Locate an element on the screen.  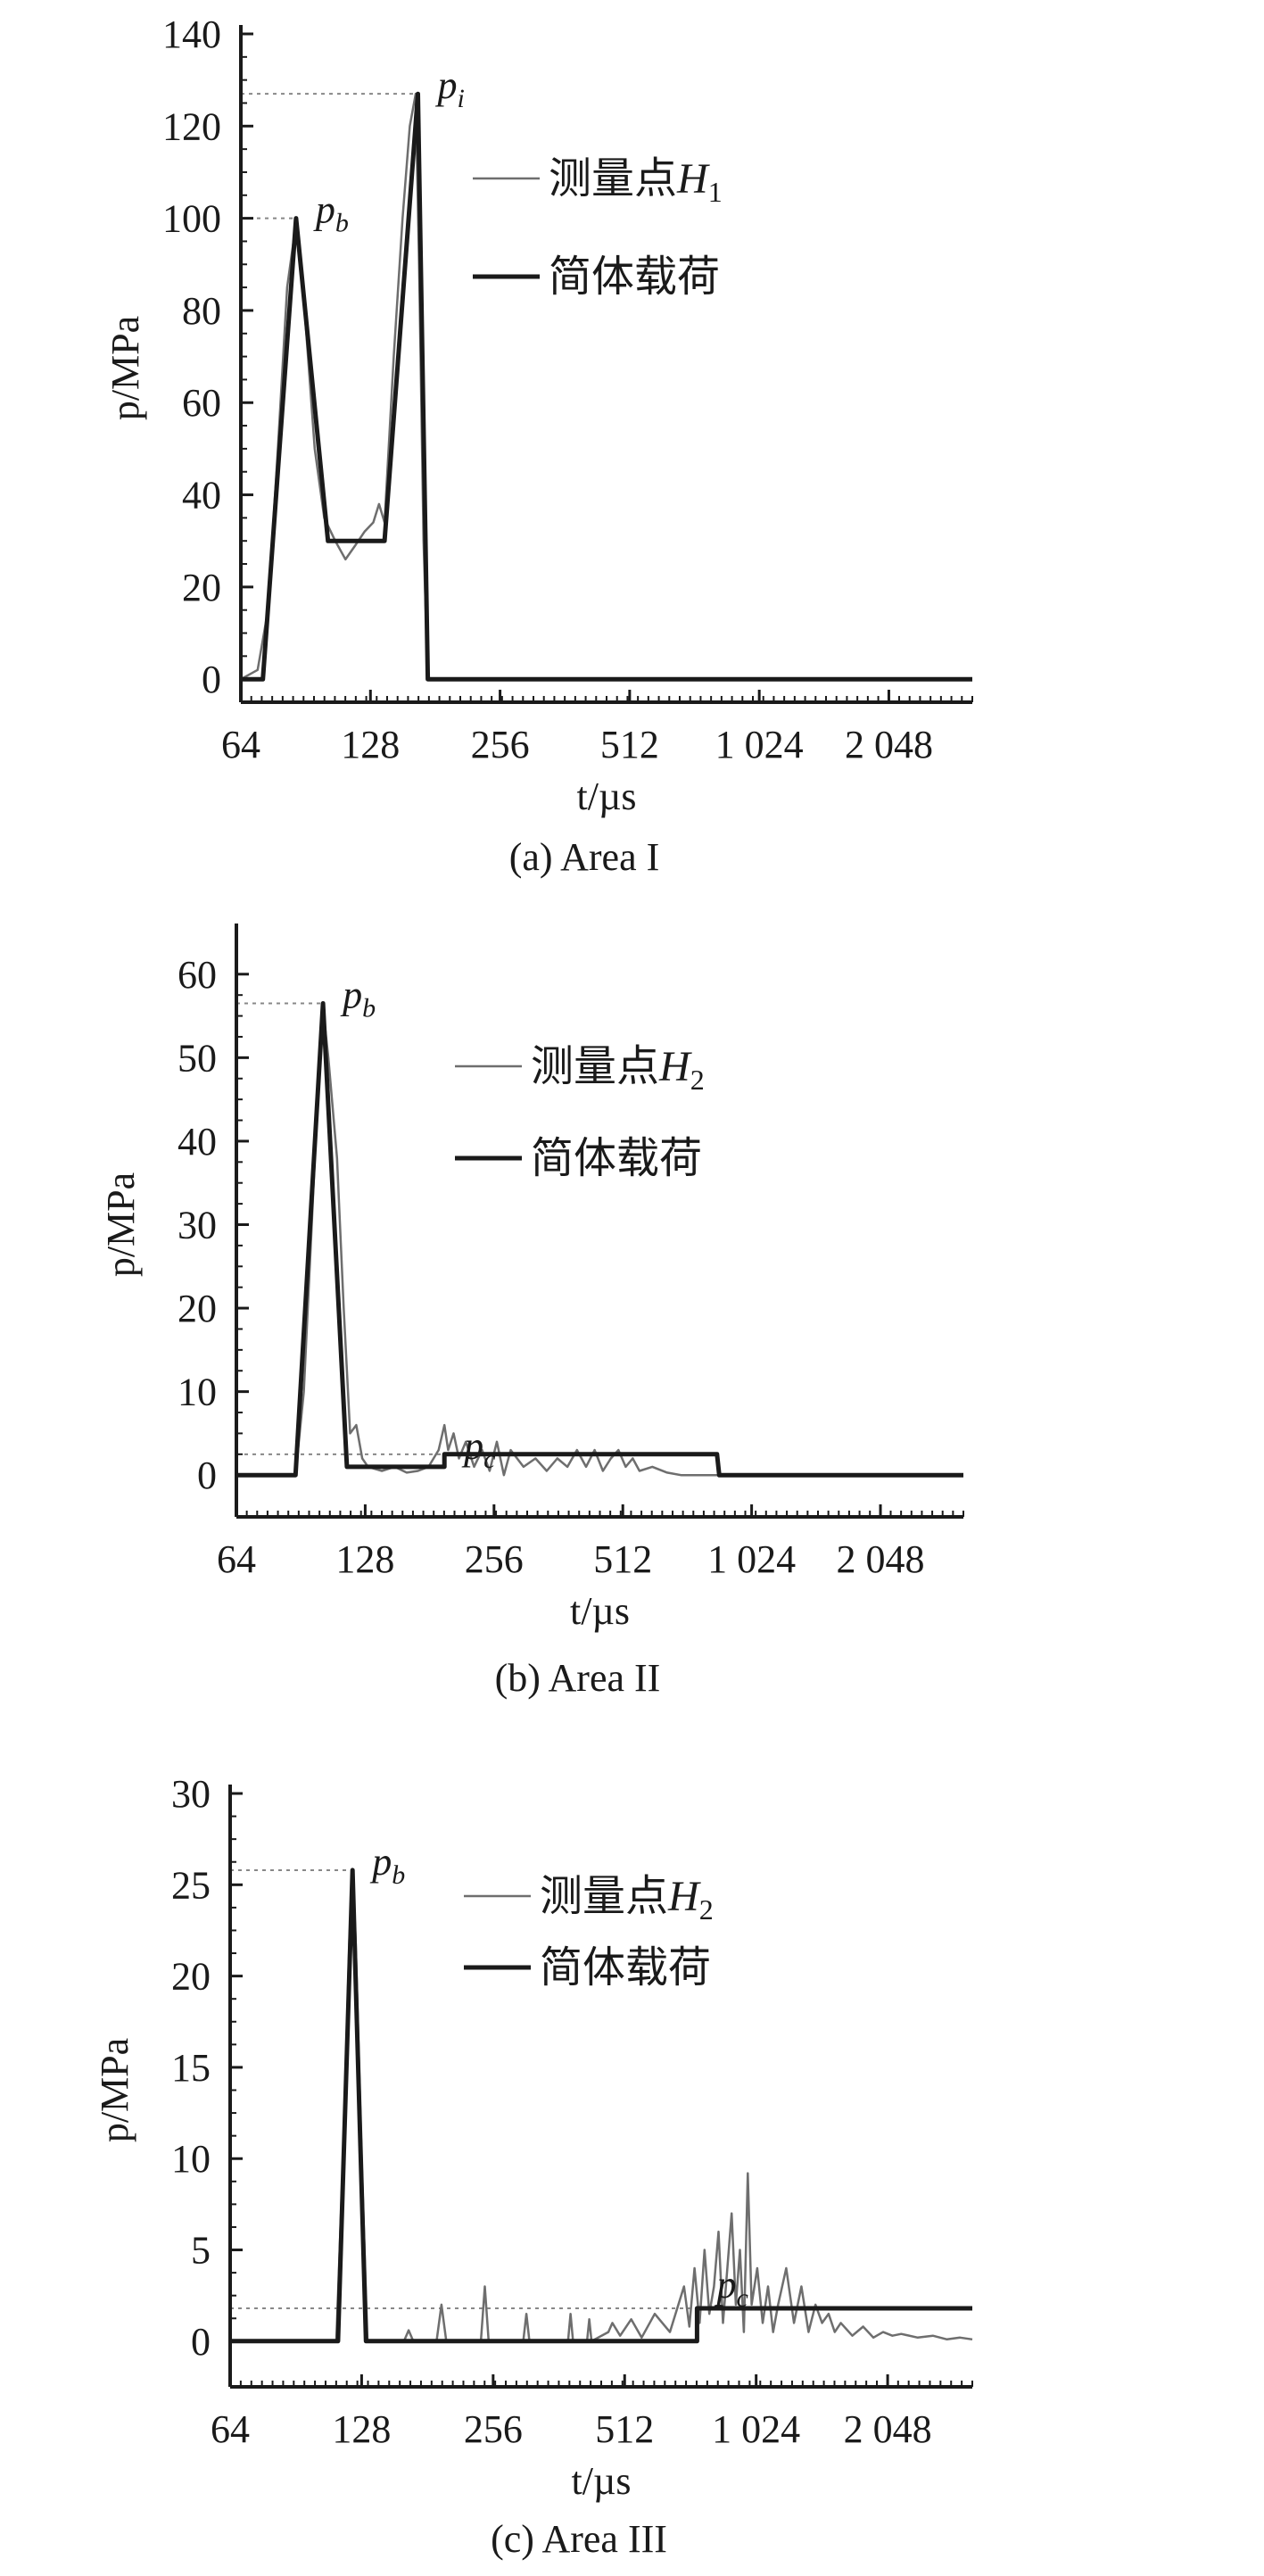
legend-label-subscript: 1 is located at coordinates (716, 192).